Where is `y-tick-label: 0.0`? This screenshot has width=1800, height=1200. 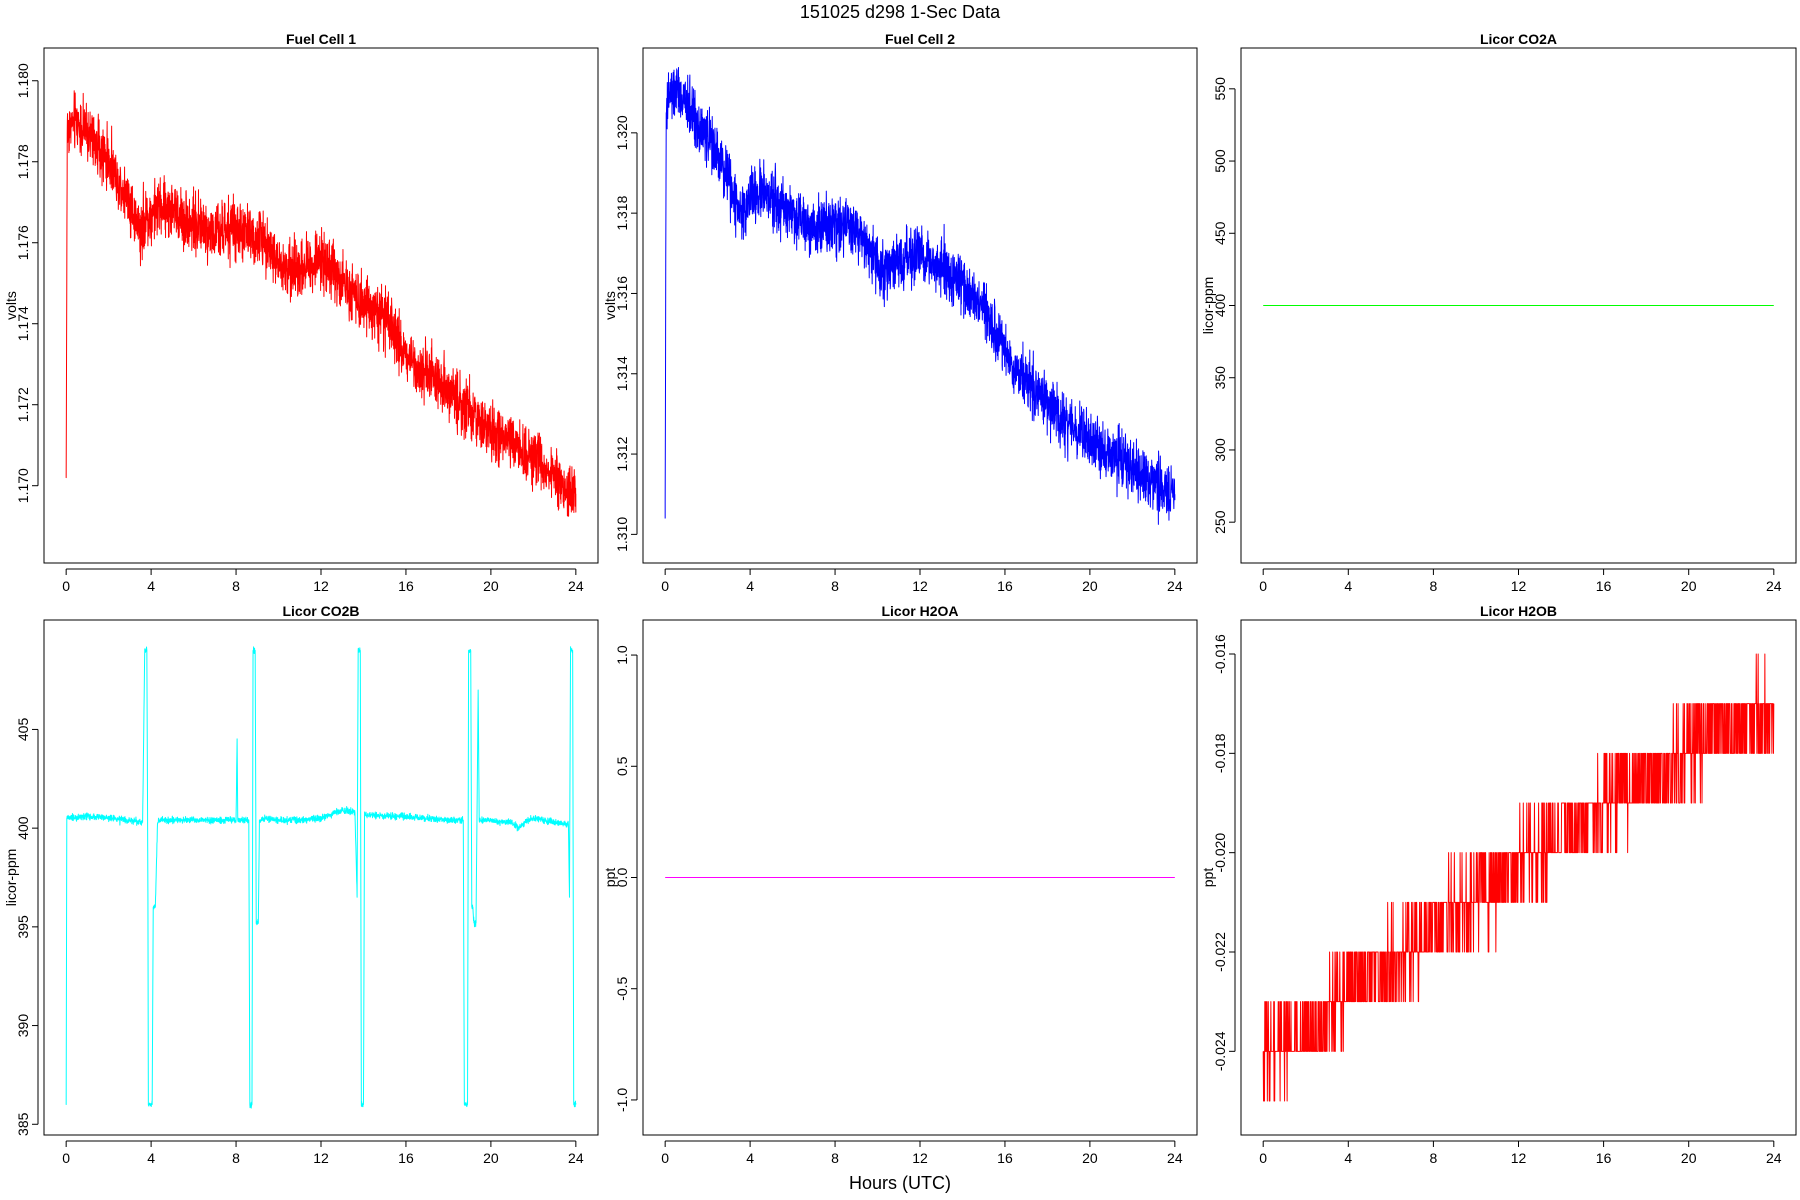
y-tick-label: 0.0 is located at coordinates (622, 878).